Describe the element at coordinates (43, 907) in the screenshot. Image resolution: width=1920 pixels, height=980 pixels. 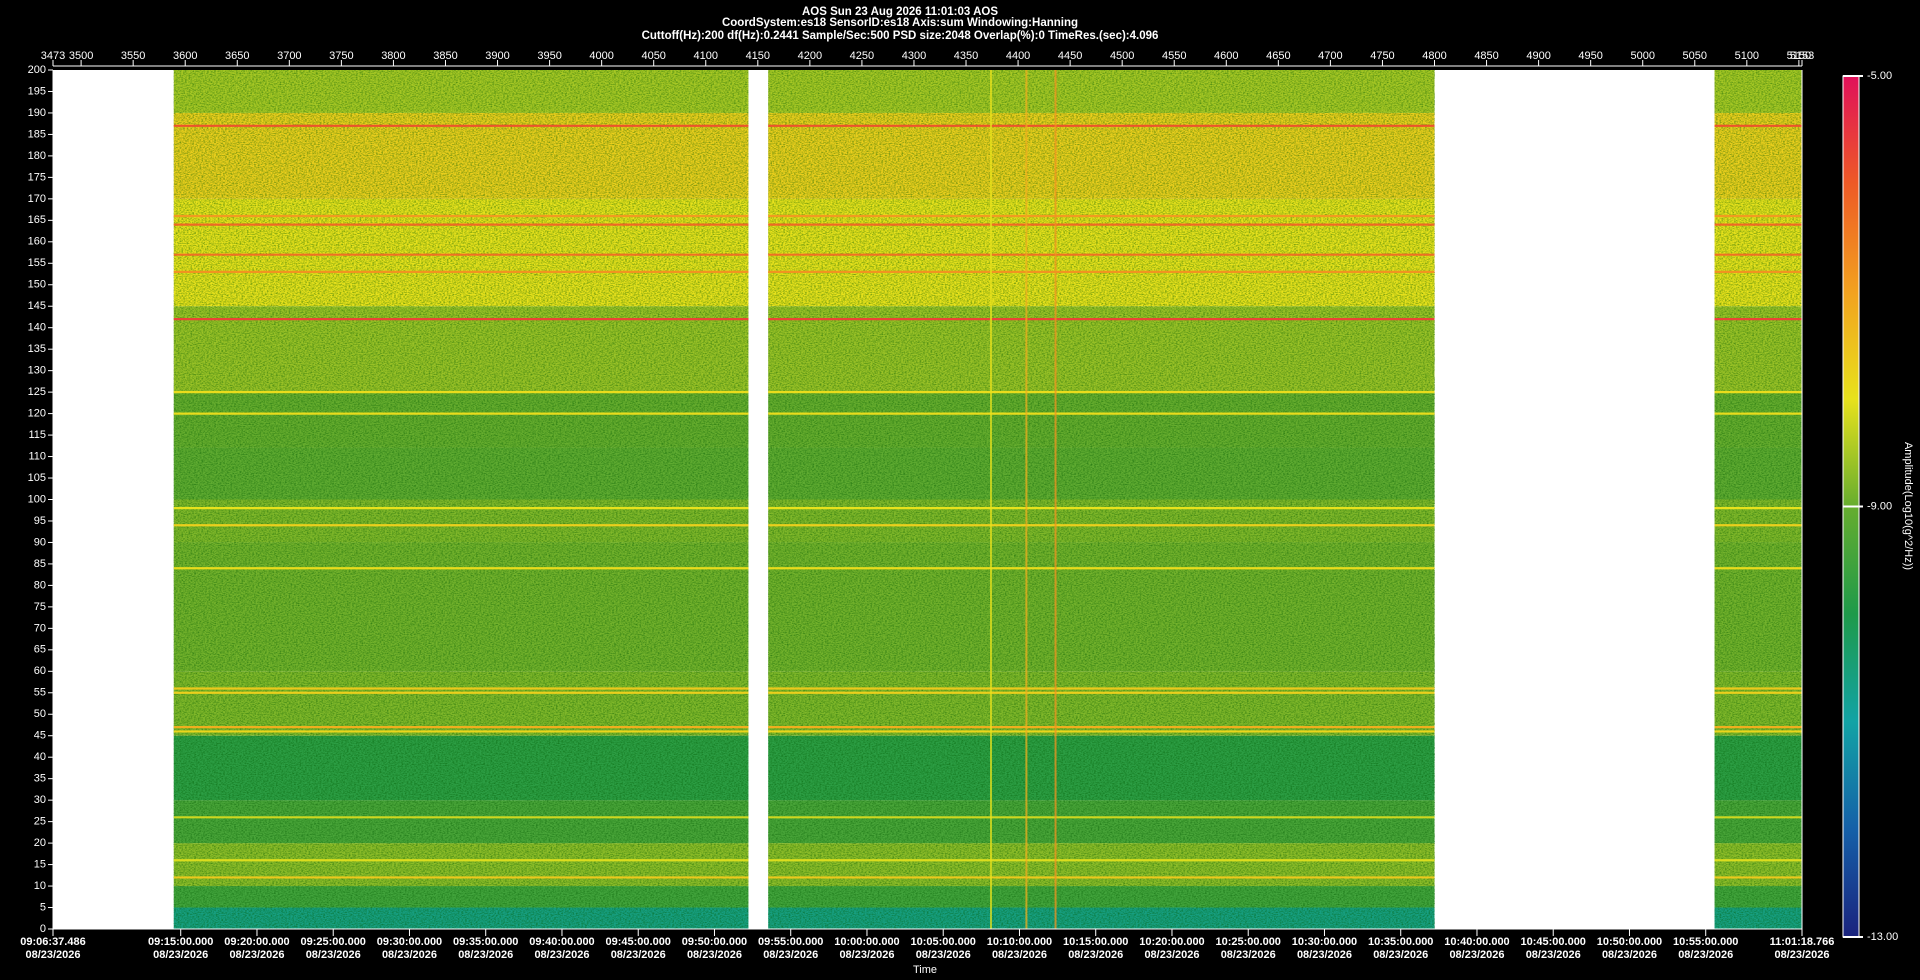
I see `y-tick-label: 5` at that location.